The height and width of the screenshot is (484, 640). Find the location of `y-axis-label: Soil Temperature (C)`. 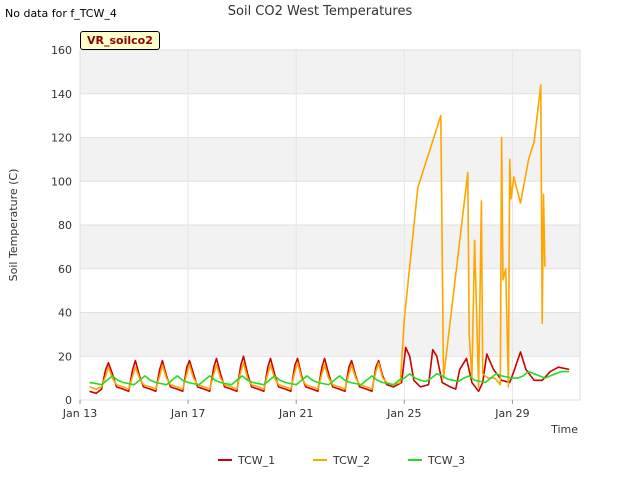

y-axis-label: Soil Temperature (C) is located at coordinates (13, 225).